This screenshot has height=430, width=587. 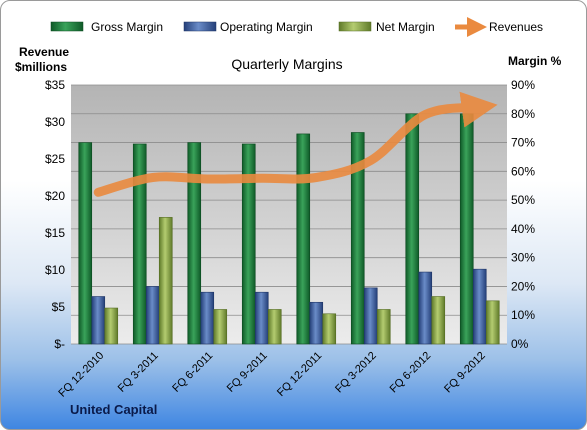 I want to click on legend-label-revenues: Revenues, so click(x=516, y=27).